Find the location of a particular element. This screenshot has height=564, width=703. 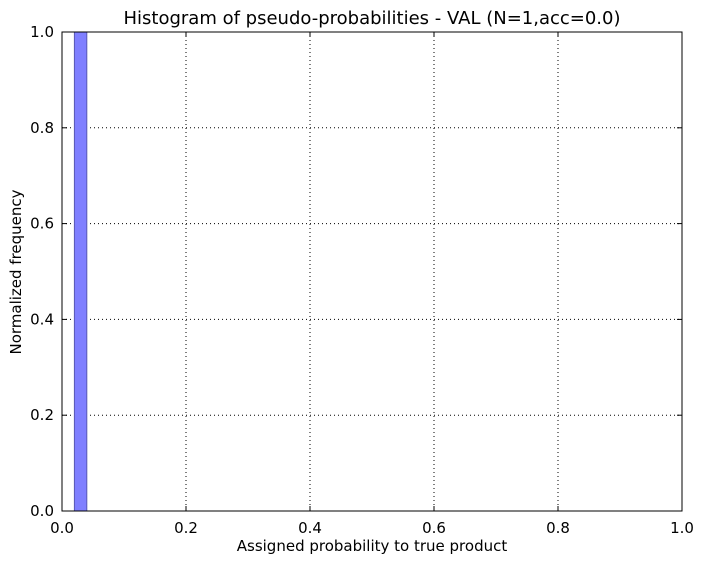

x-tick-label: 0.6 is located at coordinates (434, 528).